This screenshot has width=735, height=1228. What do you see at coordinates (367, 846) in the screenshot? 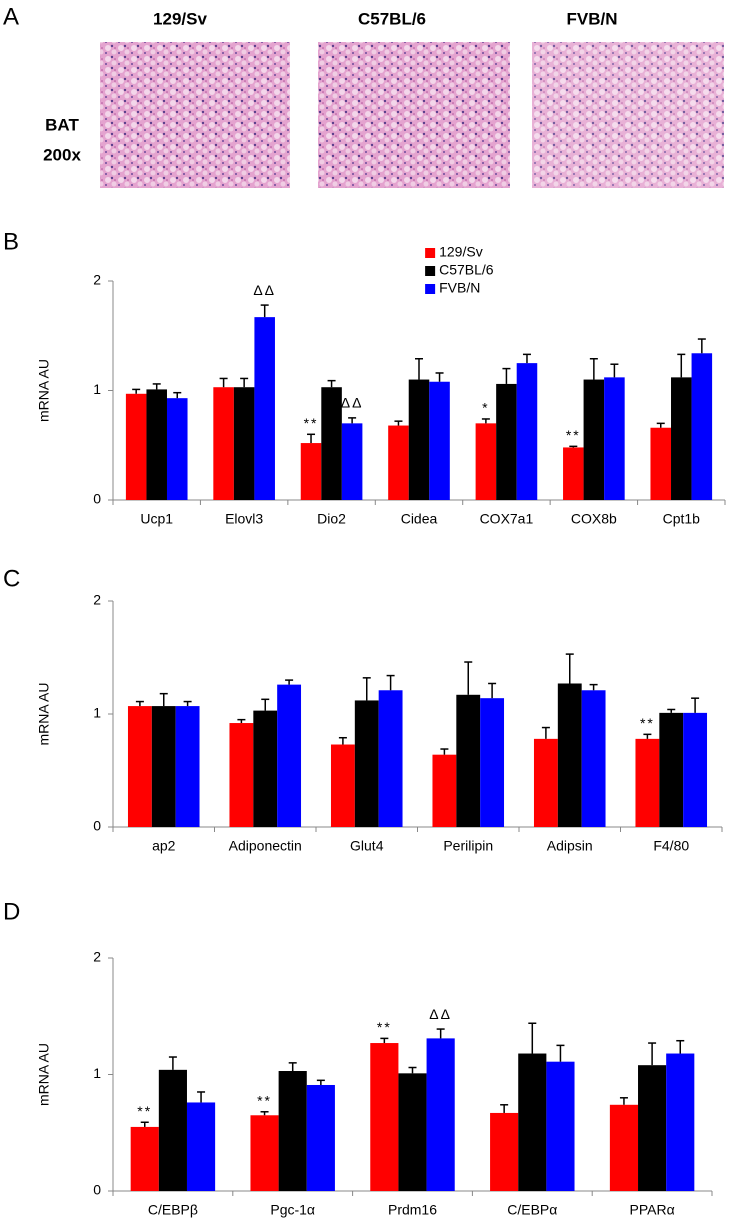
I see `x-tick-label: Glut4` at bounding box center [367, 846].